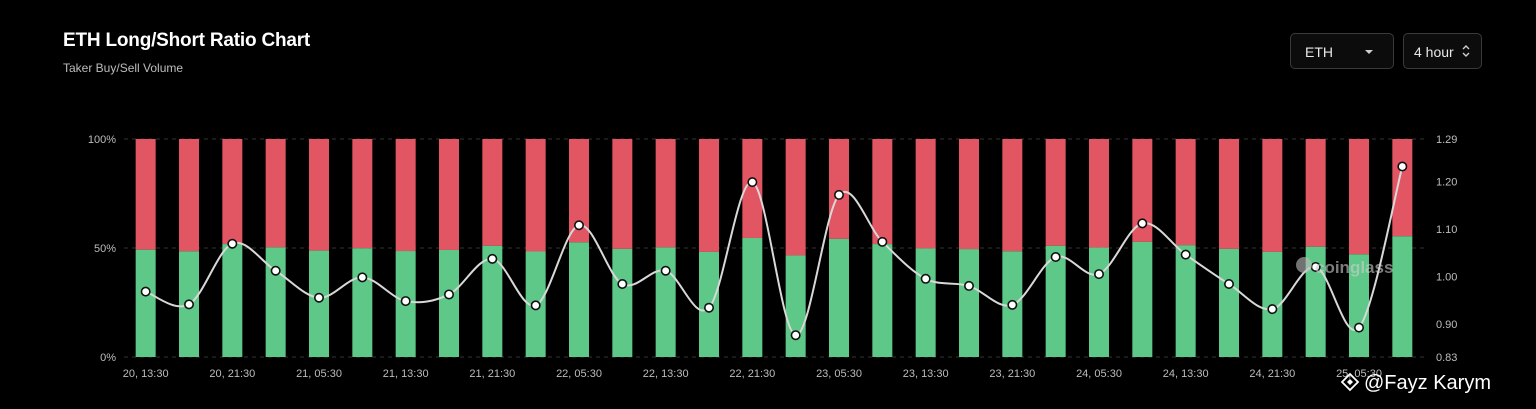 The height and width of the screenshot is (409, 1536). Describe the element at coordinates (319, 374) in the screenshot. I see `x-tick-label: 21, 05:30` at that location.